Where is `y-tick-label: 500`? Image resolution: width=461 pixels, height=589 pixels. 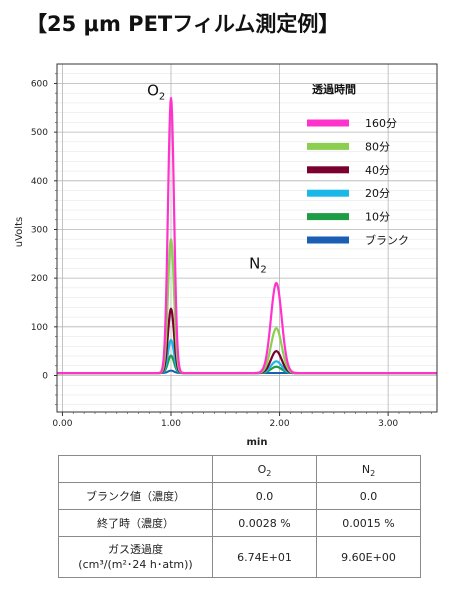
y-tick-label: 500 is located at coordinates (39, 133).